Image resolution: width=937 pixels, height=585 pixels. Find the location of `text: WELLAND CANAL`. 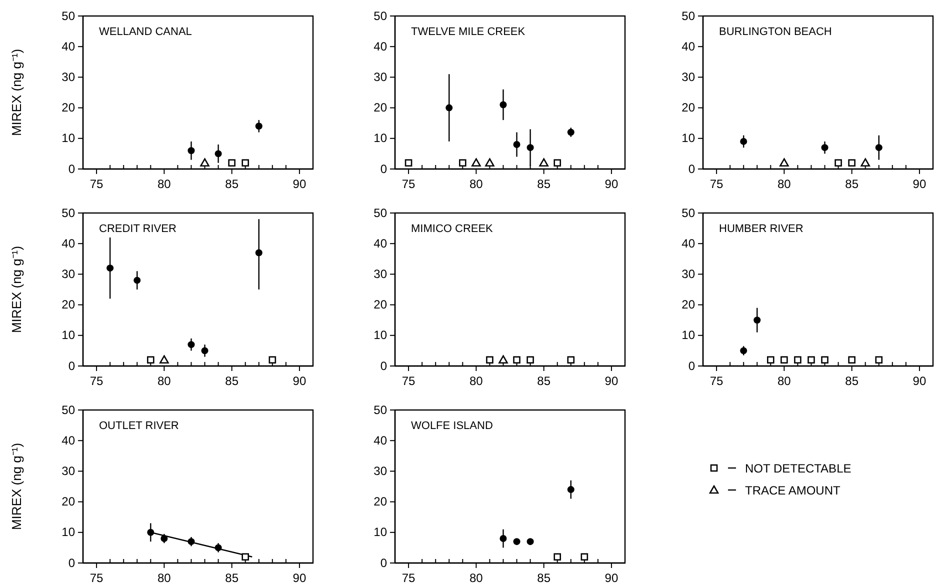

text: WELLAND CANAL is located at coordinates (145, 32).